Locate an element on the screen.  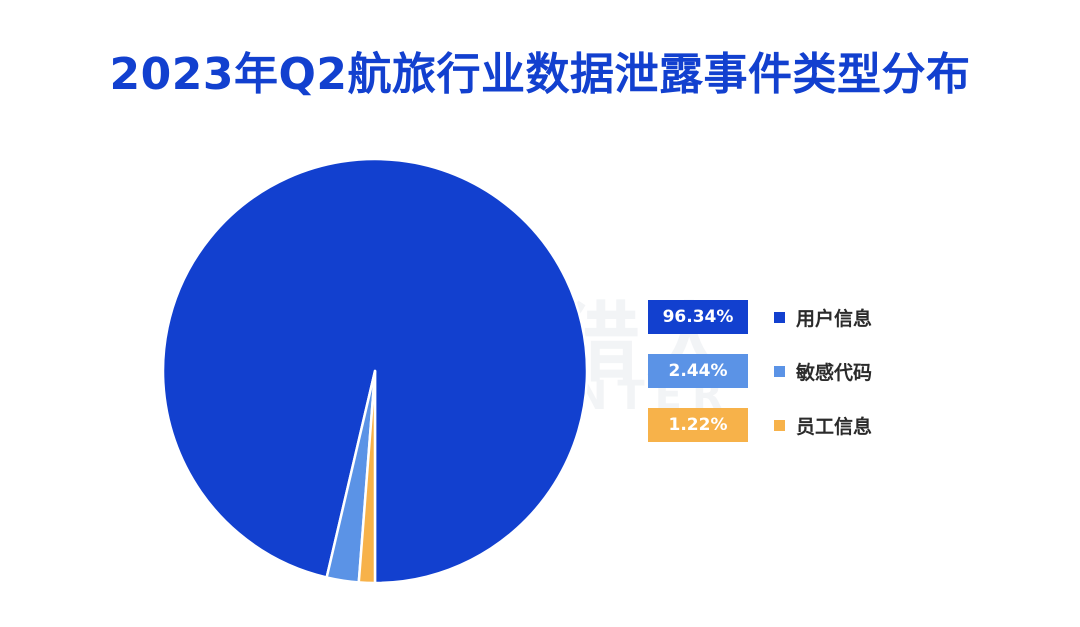
legend-label: 敏感代码 is located at coordinates (834, 372).